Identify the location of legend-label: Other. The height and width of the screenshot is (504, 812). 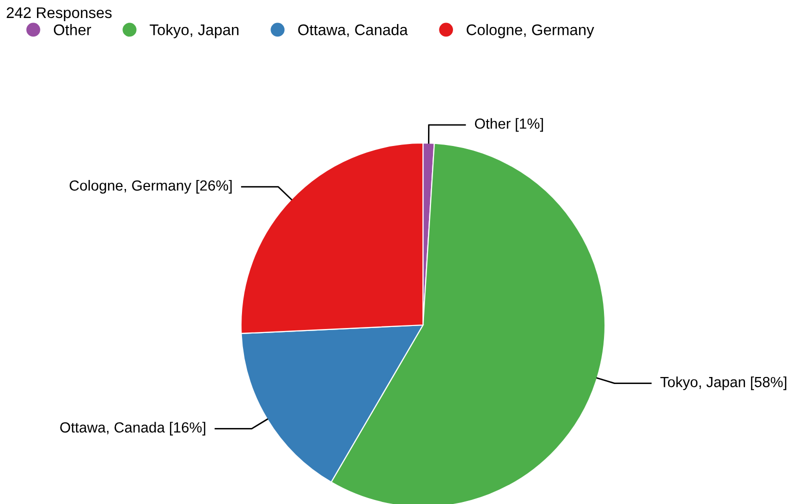
(73, 30).